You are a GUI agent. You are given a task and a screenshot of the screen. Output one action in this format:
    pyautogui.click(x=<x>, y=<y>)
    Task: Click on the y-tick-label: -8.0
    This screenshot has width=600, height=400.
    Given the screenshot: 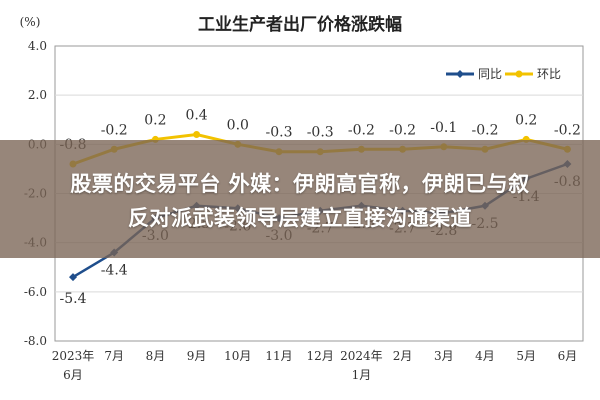 What is the action you would take?
    pyautogui.click(x=35, y=341)
    